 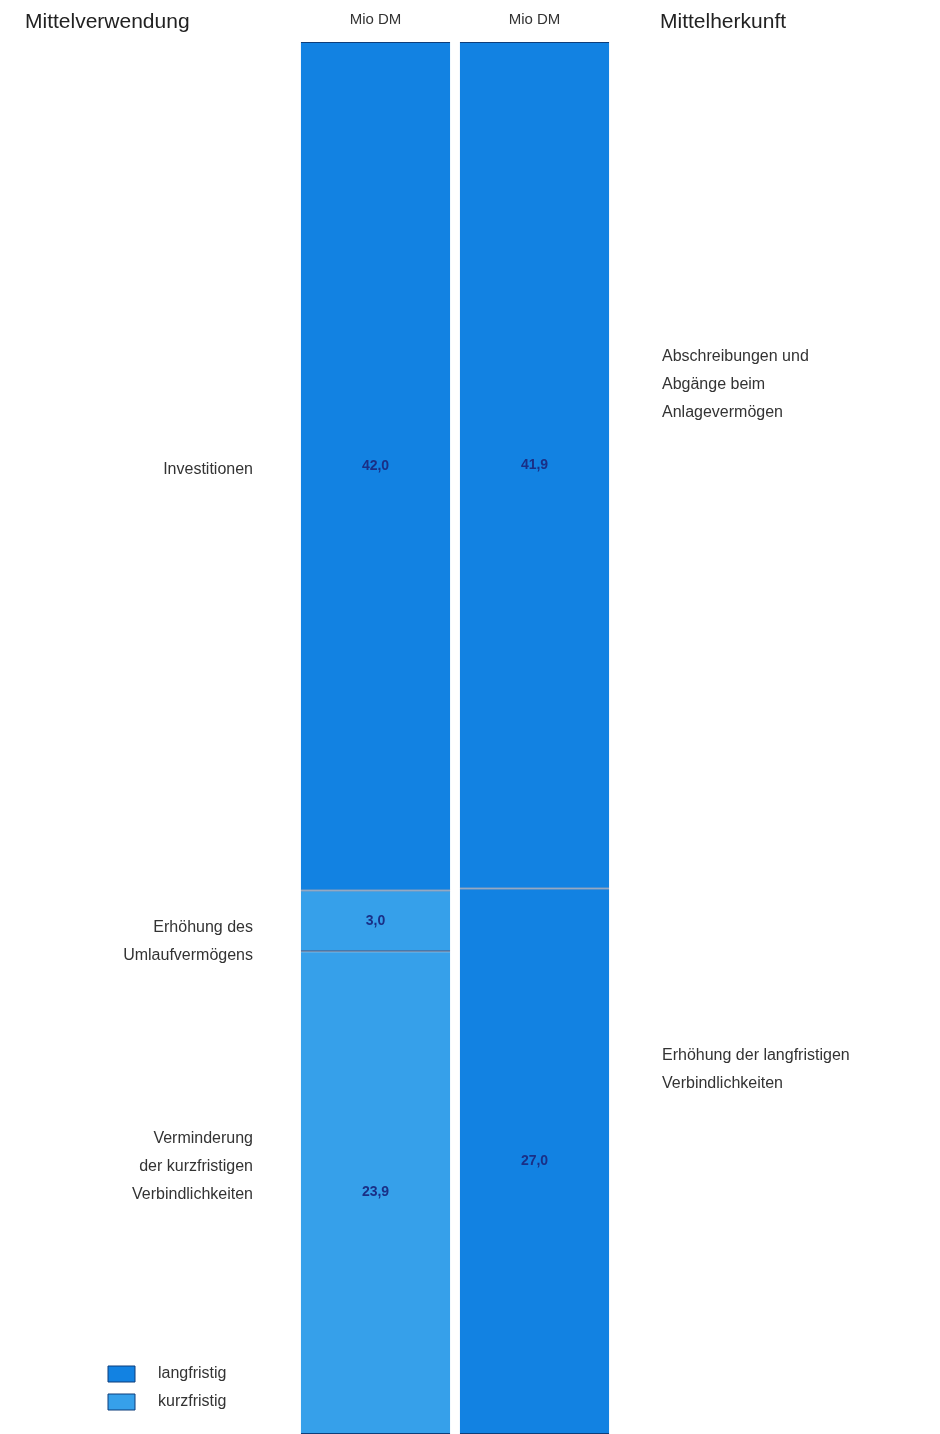 I want to click on legend-label: kurzfristig, so click(x=192, y=1401).